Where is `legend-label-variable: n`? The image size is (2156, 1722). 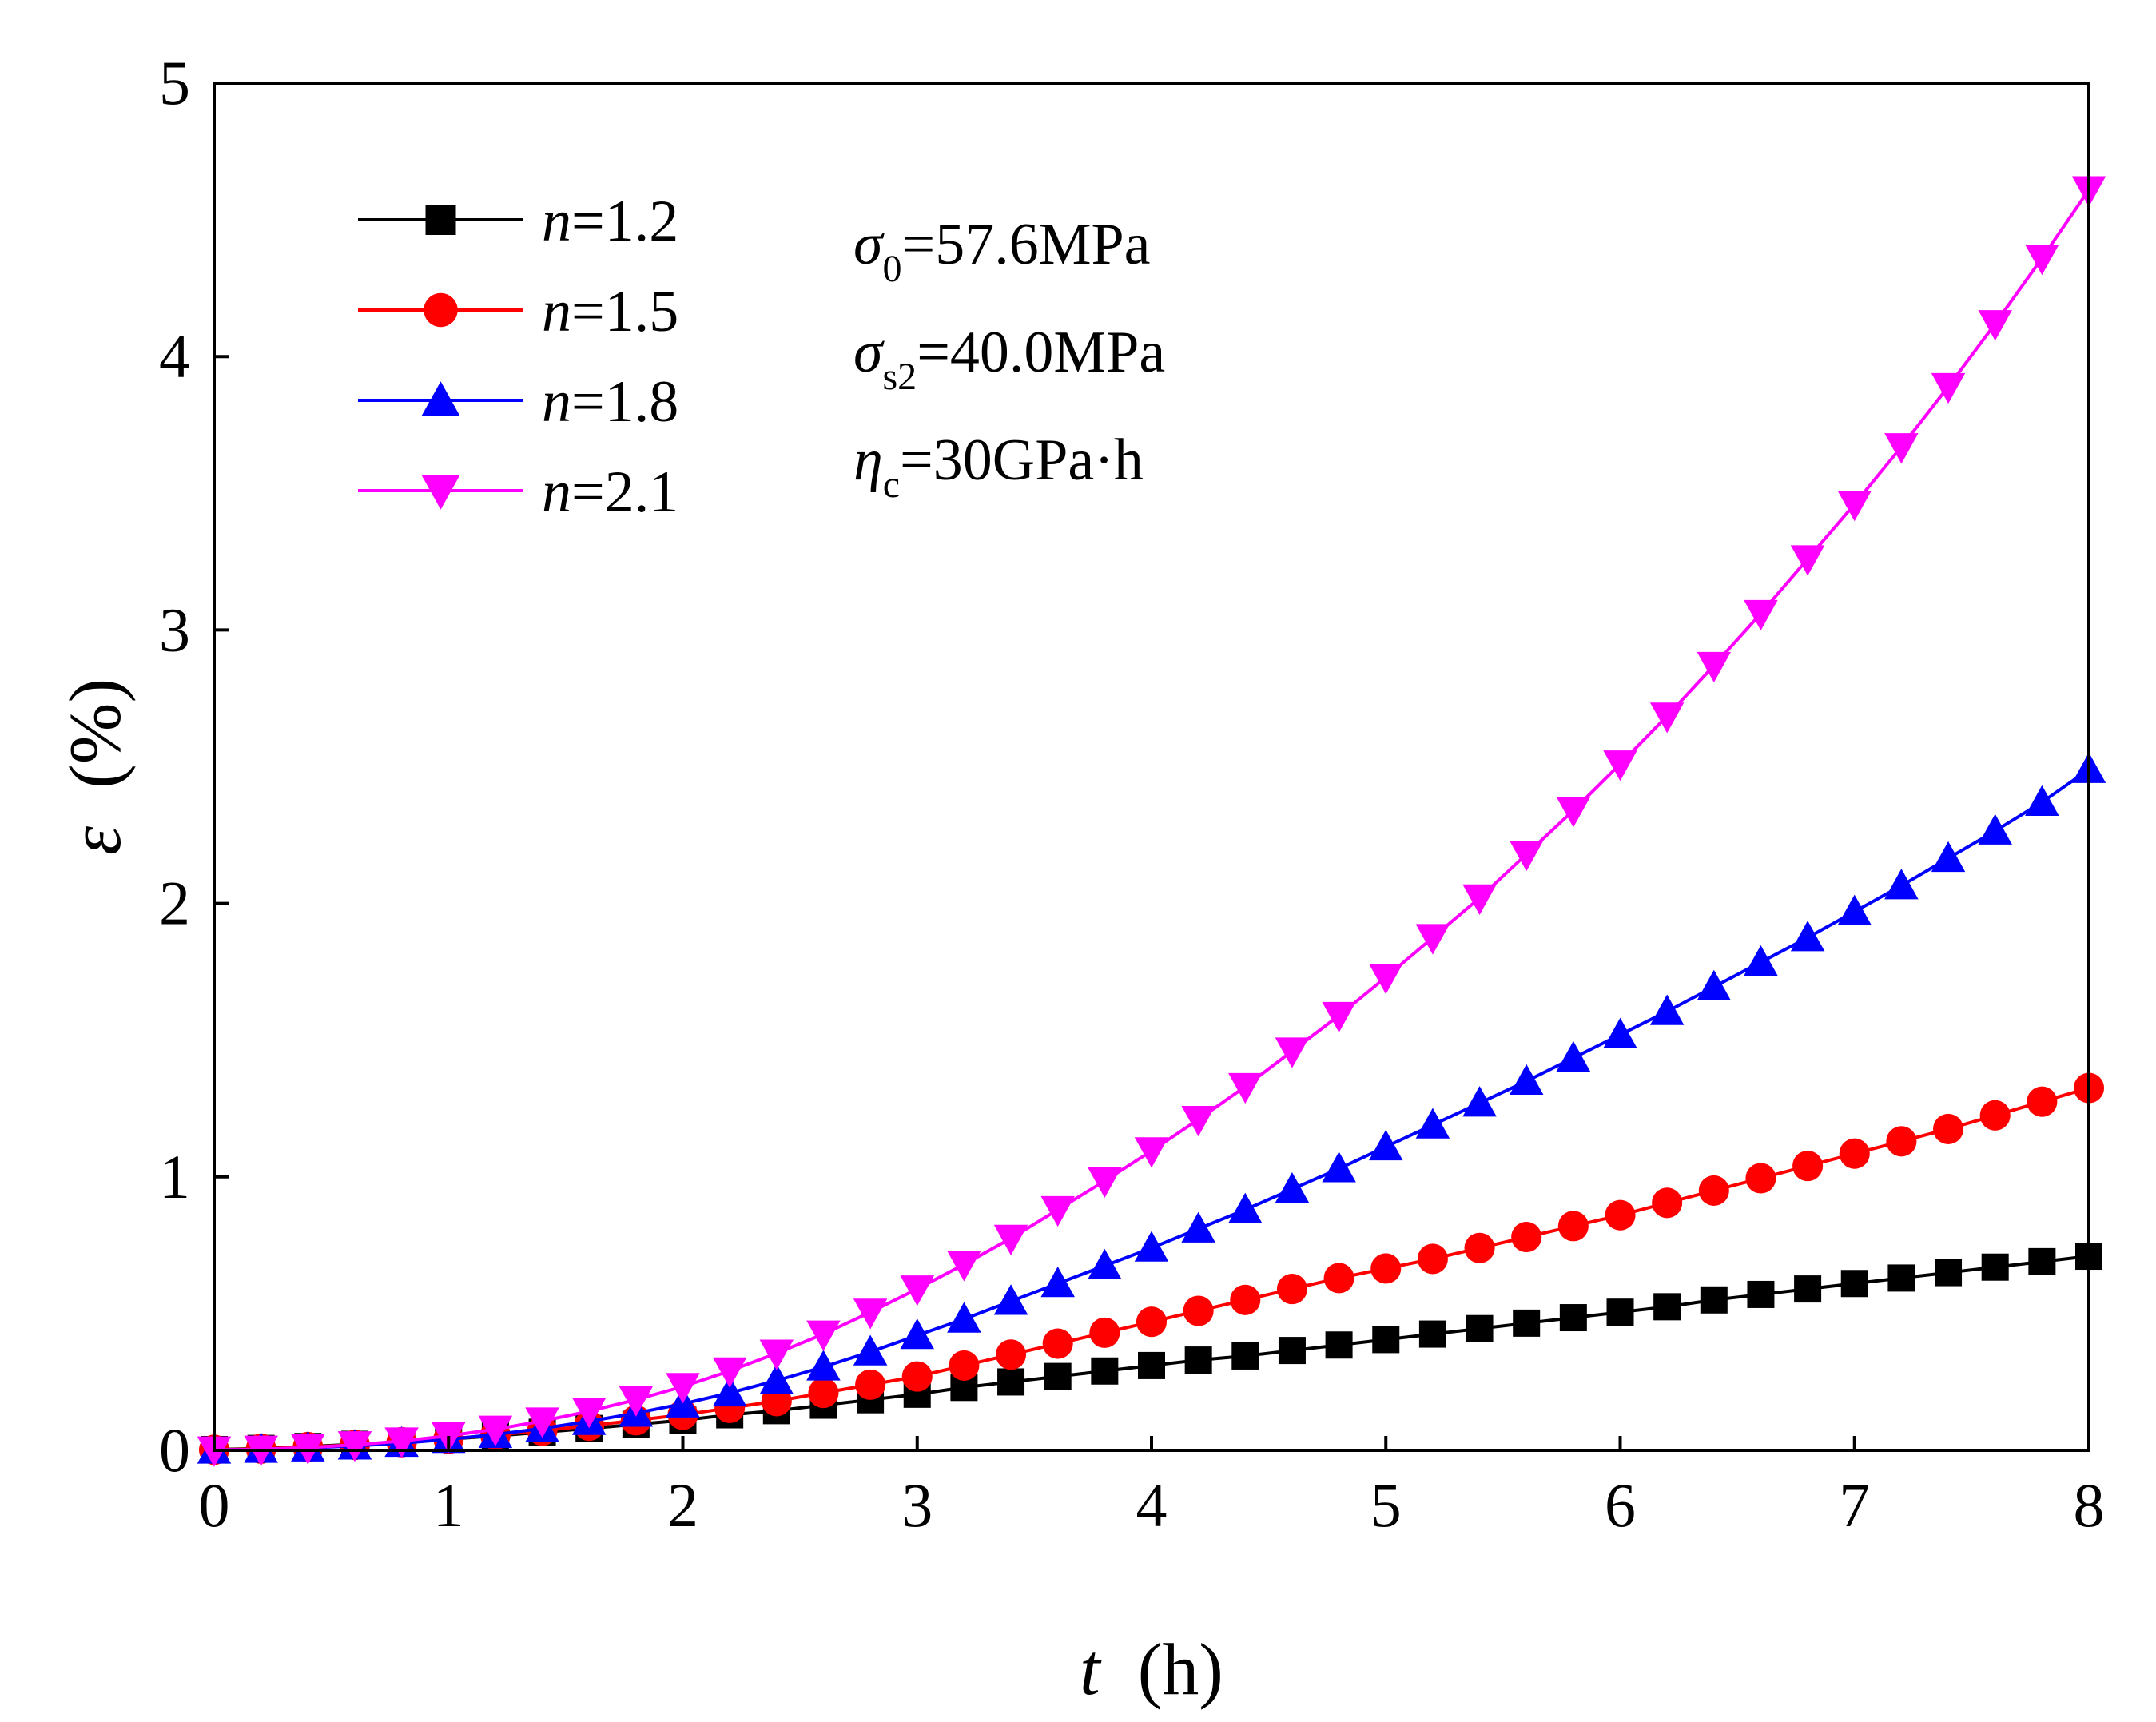 legend-label-variable: n is located at coordinates (556, 492).